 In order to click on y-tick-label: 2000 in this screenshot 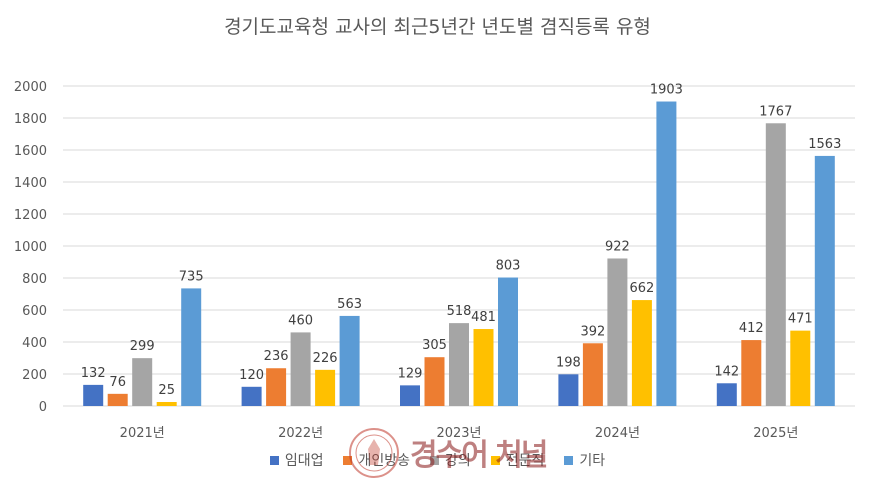, I will do `click(30, 87)`.